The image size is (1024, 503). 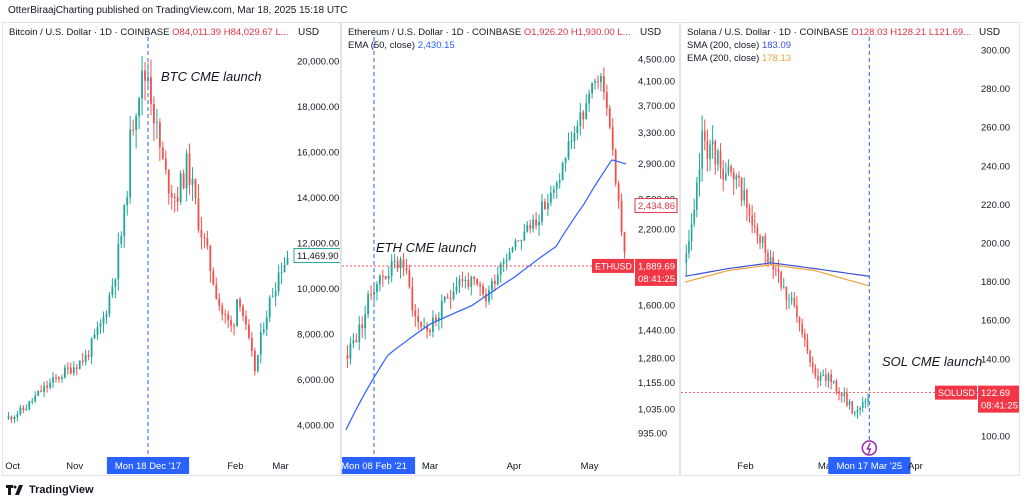 What do you see at coordinates (995, 205) in the screenshot?
I see `sol-y-tick: 220.00` at bounding box center [995, 205].